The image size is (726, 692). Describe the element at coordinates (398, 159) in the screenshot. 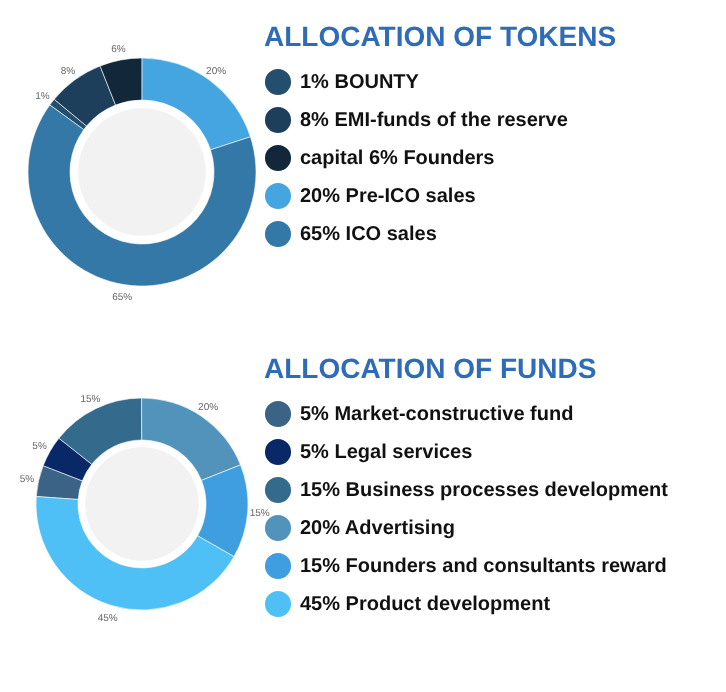

I see `legend-label: capital 6% Founders` at that location.